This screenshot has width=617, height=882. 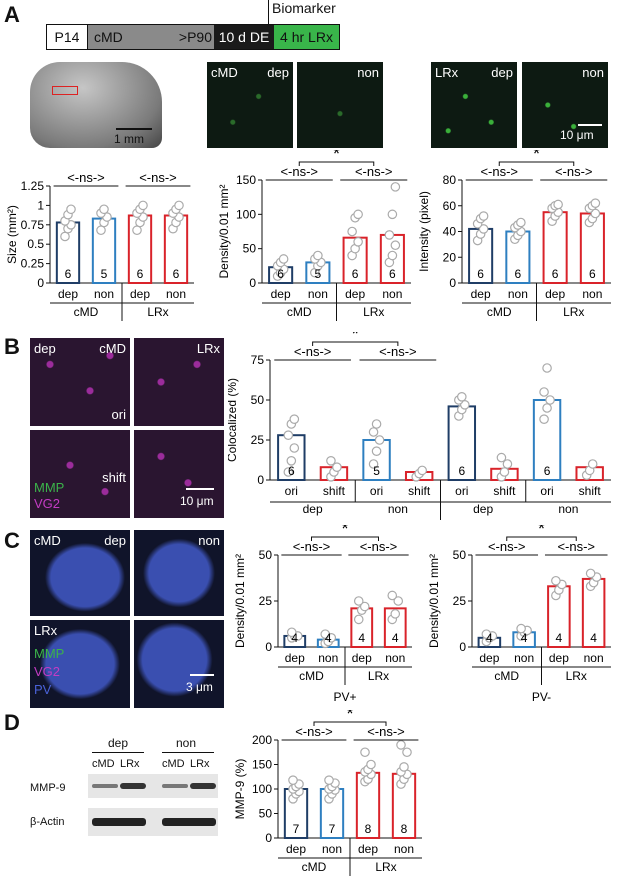 I want to click on micro-a-lrx-non: non 10 μm, so click(x=565, y=105).